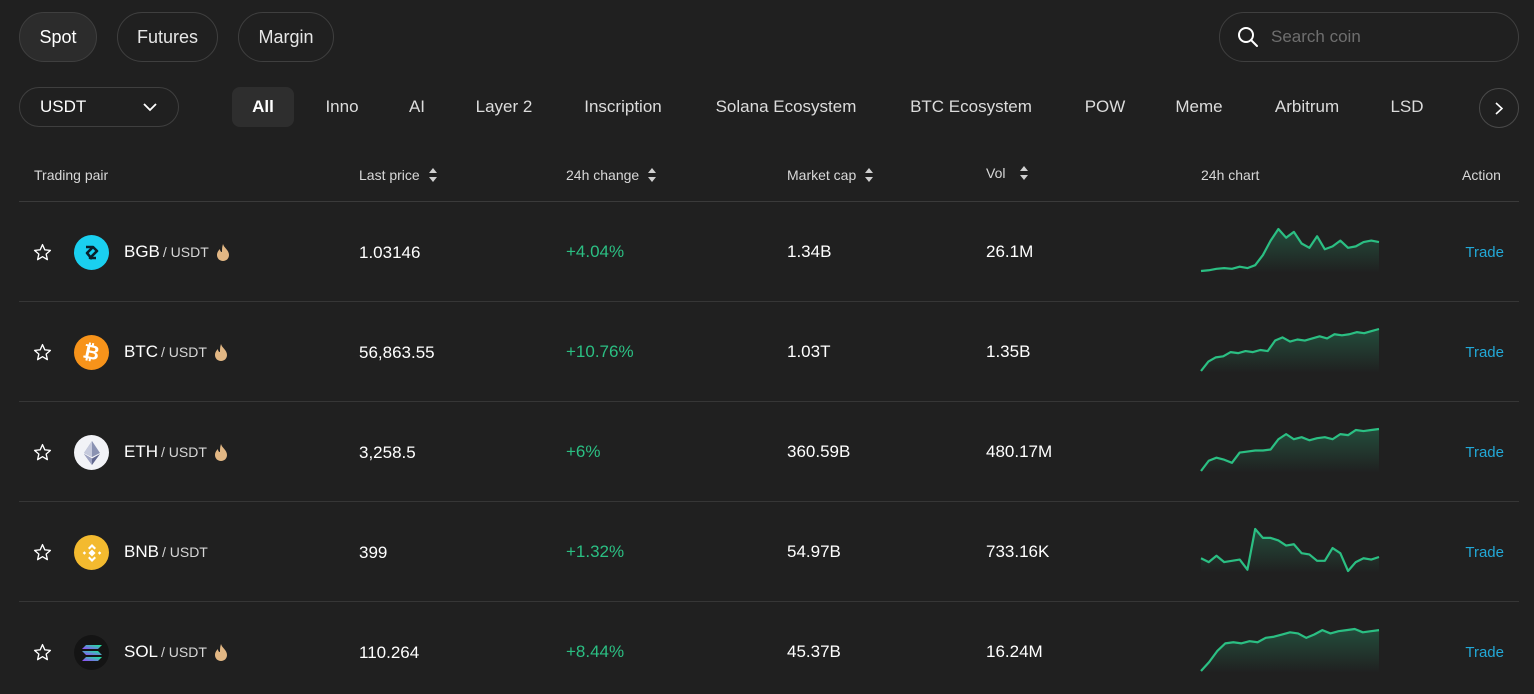 The image size is (1534, 694). Describe the element at coordinates (150, 106) in the screenshot. I see `chevron-down-icon` at that location.